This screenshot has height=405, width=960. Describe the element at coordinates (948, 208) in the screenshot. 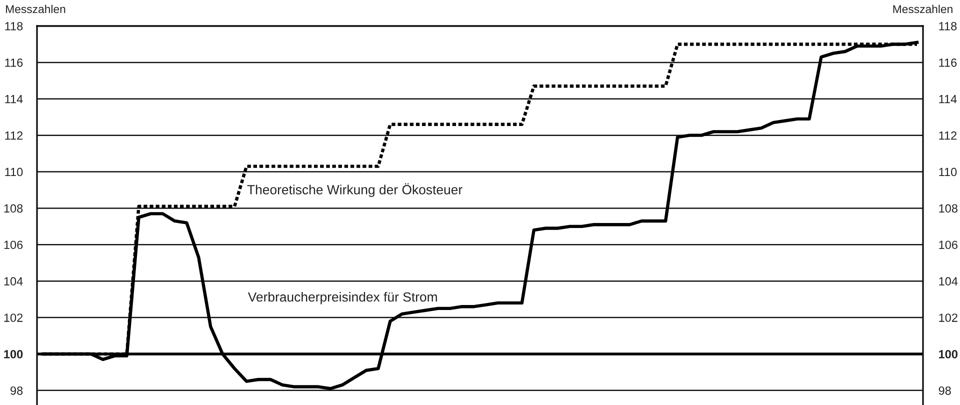

I see `y2-tick-label: 108` at that location.